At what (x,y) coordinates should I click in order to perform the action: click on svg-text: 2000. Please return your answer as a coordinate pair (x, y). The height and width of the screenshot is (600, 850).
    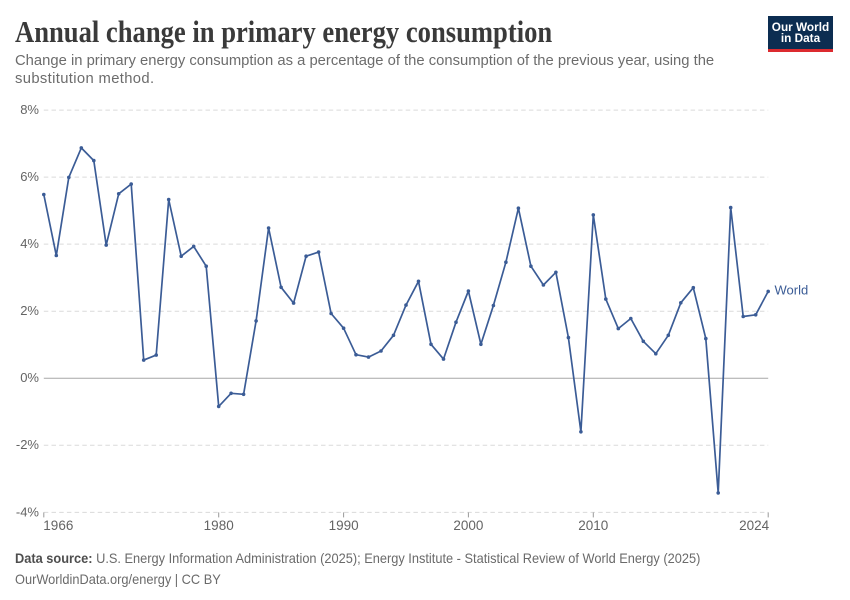
    Looking at the image, I should click on (468, 525).